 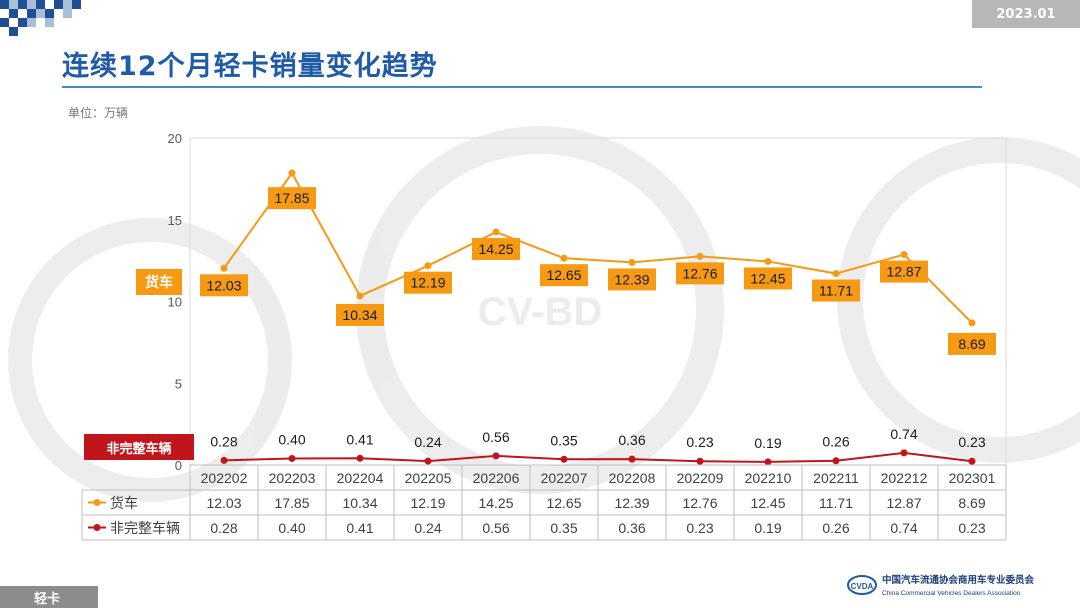 What do you see at coordinates (631, 503) in the screenshot?
I see `table-cell: 12.39` at bounding box center [631, 503].